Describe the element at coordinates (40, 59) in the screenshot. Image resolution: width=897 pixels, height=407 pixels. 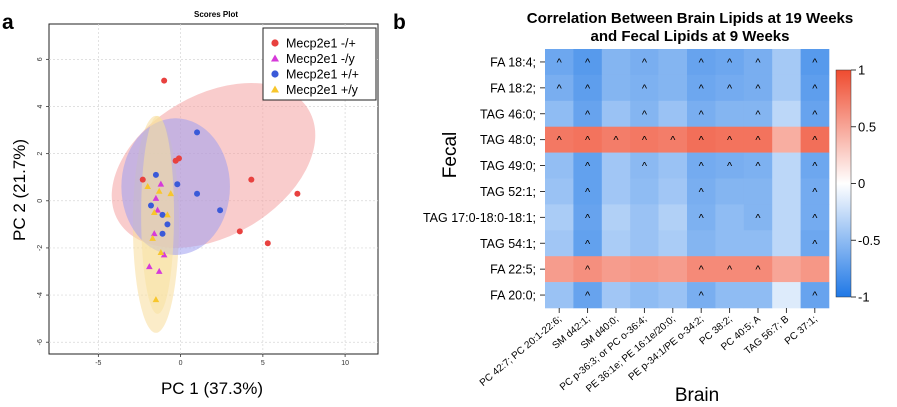
I see `y-tick-label: 6` at that location.